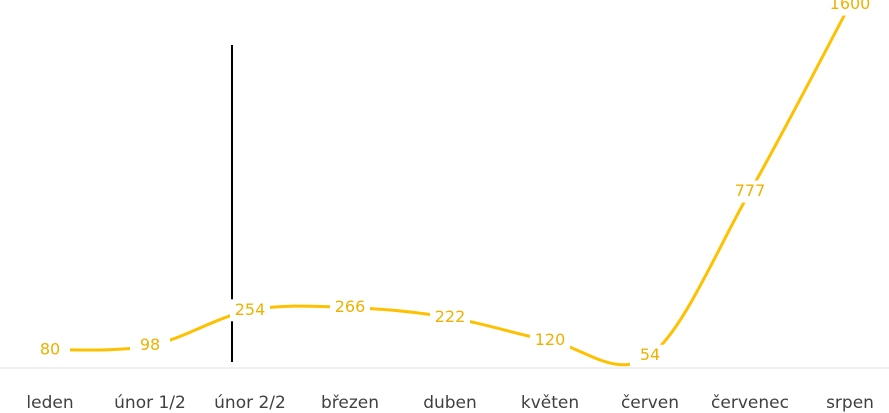  I want to click on data-label: 222, so click(450, 316).